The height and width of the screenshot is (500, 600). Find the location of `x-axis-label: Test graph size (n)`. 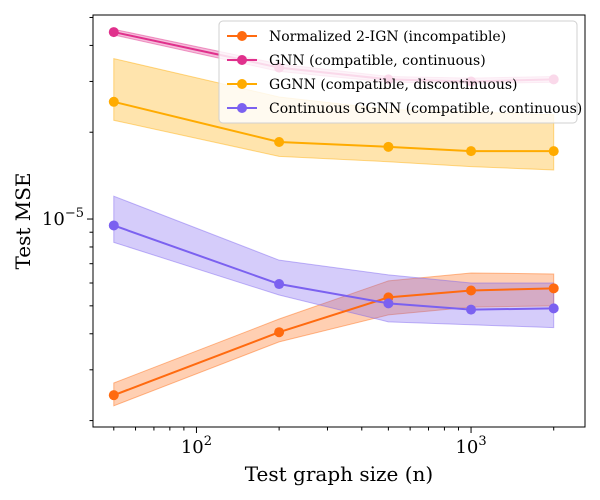

x-axis-label: Test graph size (n) is located at coordinates (339, 474).